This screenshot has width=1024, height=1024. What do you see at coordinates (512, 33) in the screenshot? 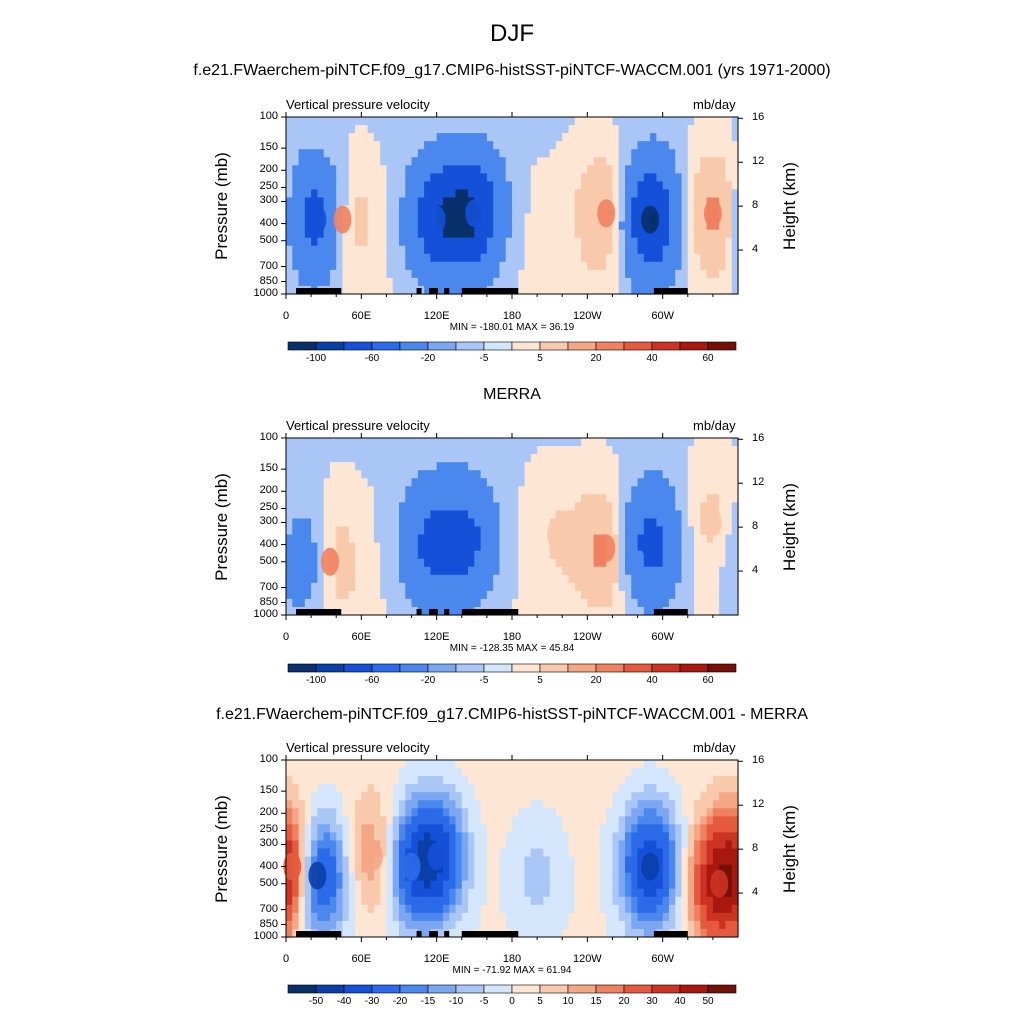
I see `figure-title: DJF` at bounding box center [512, 33].